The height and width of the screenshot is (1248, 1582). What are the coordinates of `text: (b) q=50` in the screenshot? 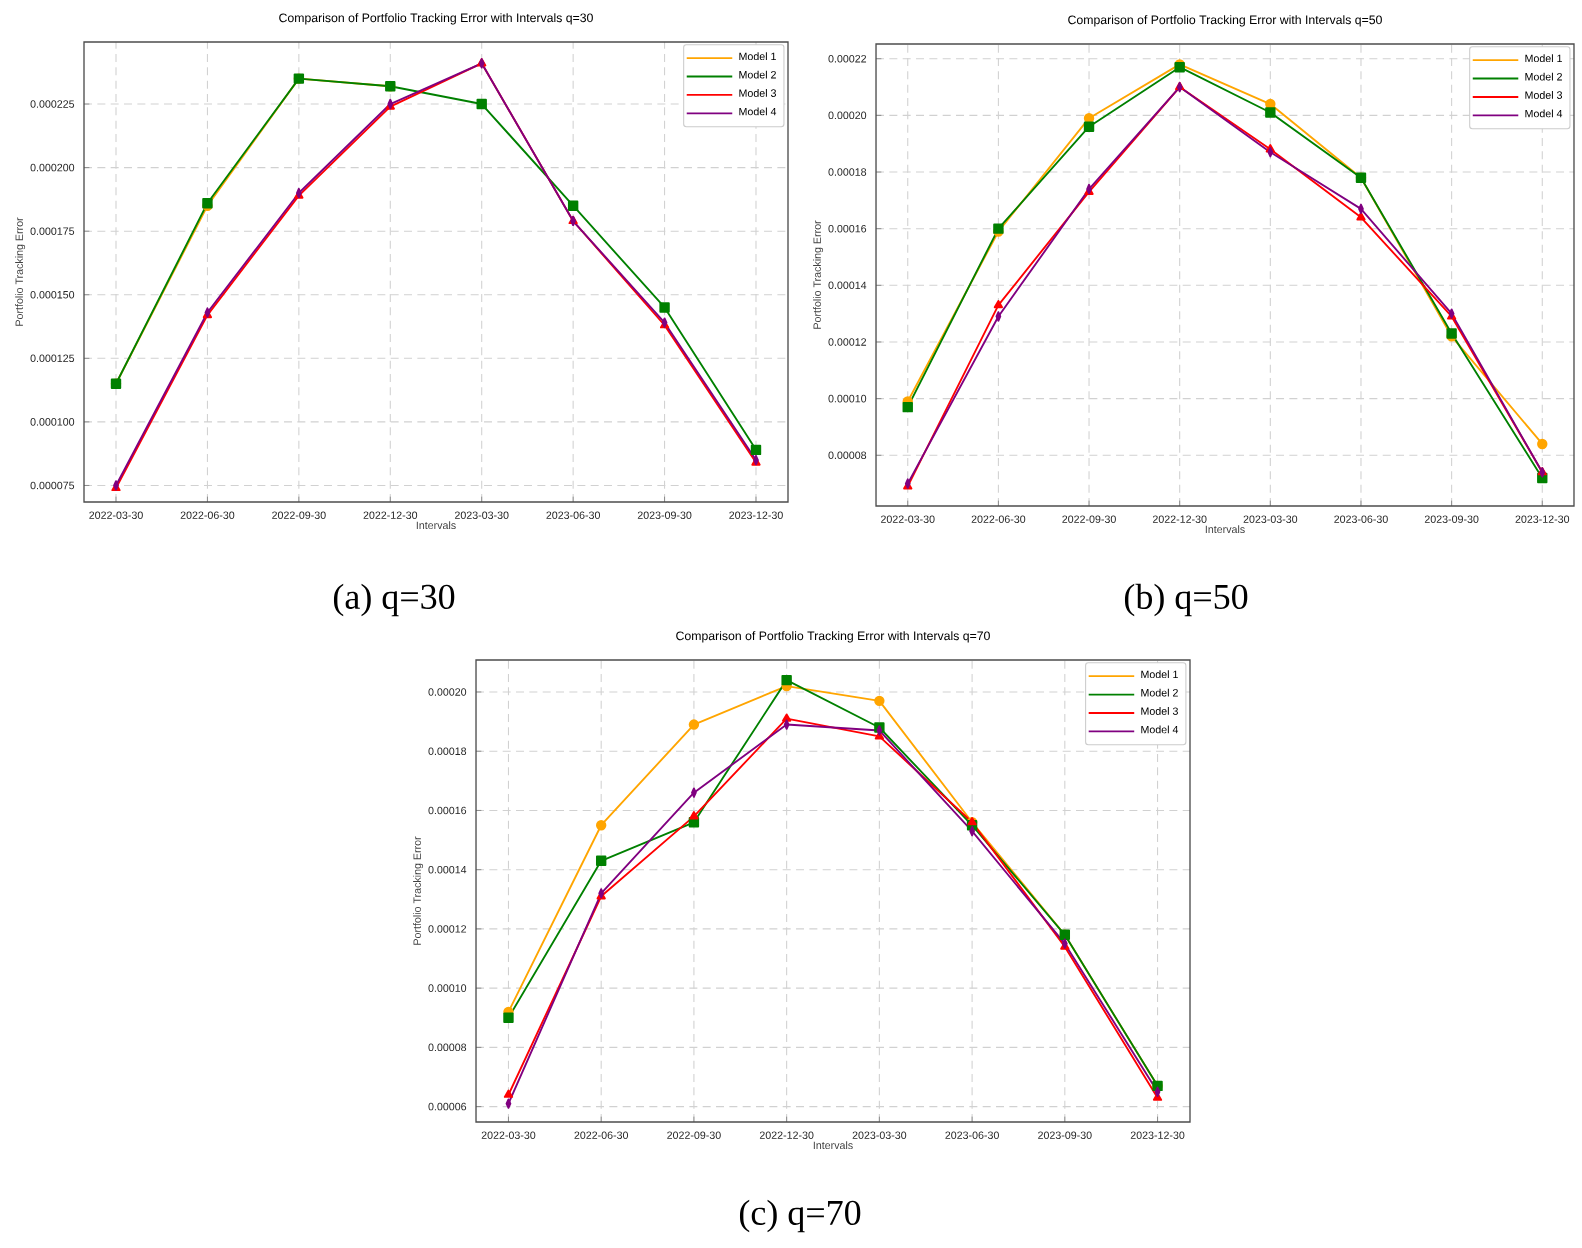 It's located at (1186, 600).